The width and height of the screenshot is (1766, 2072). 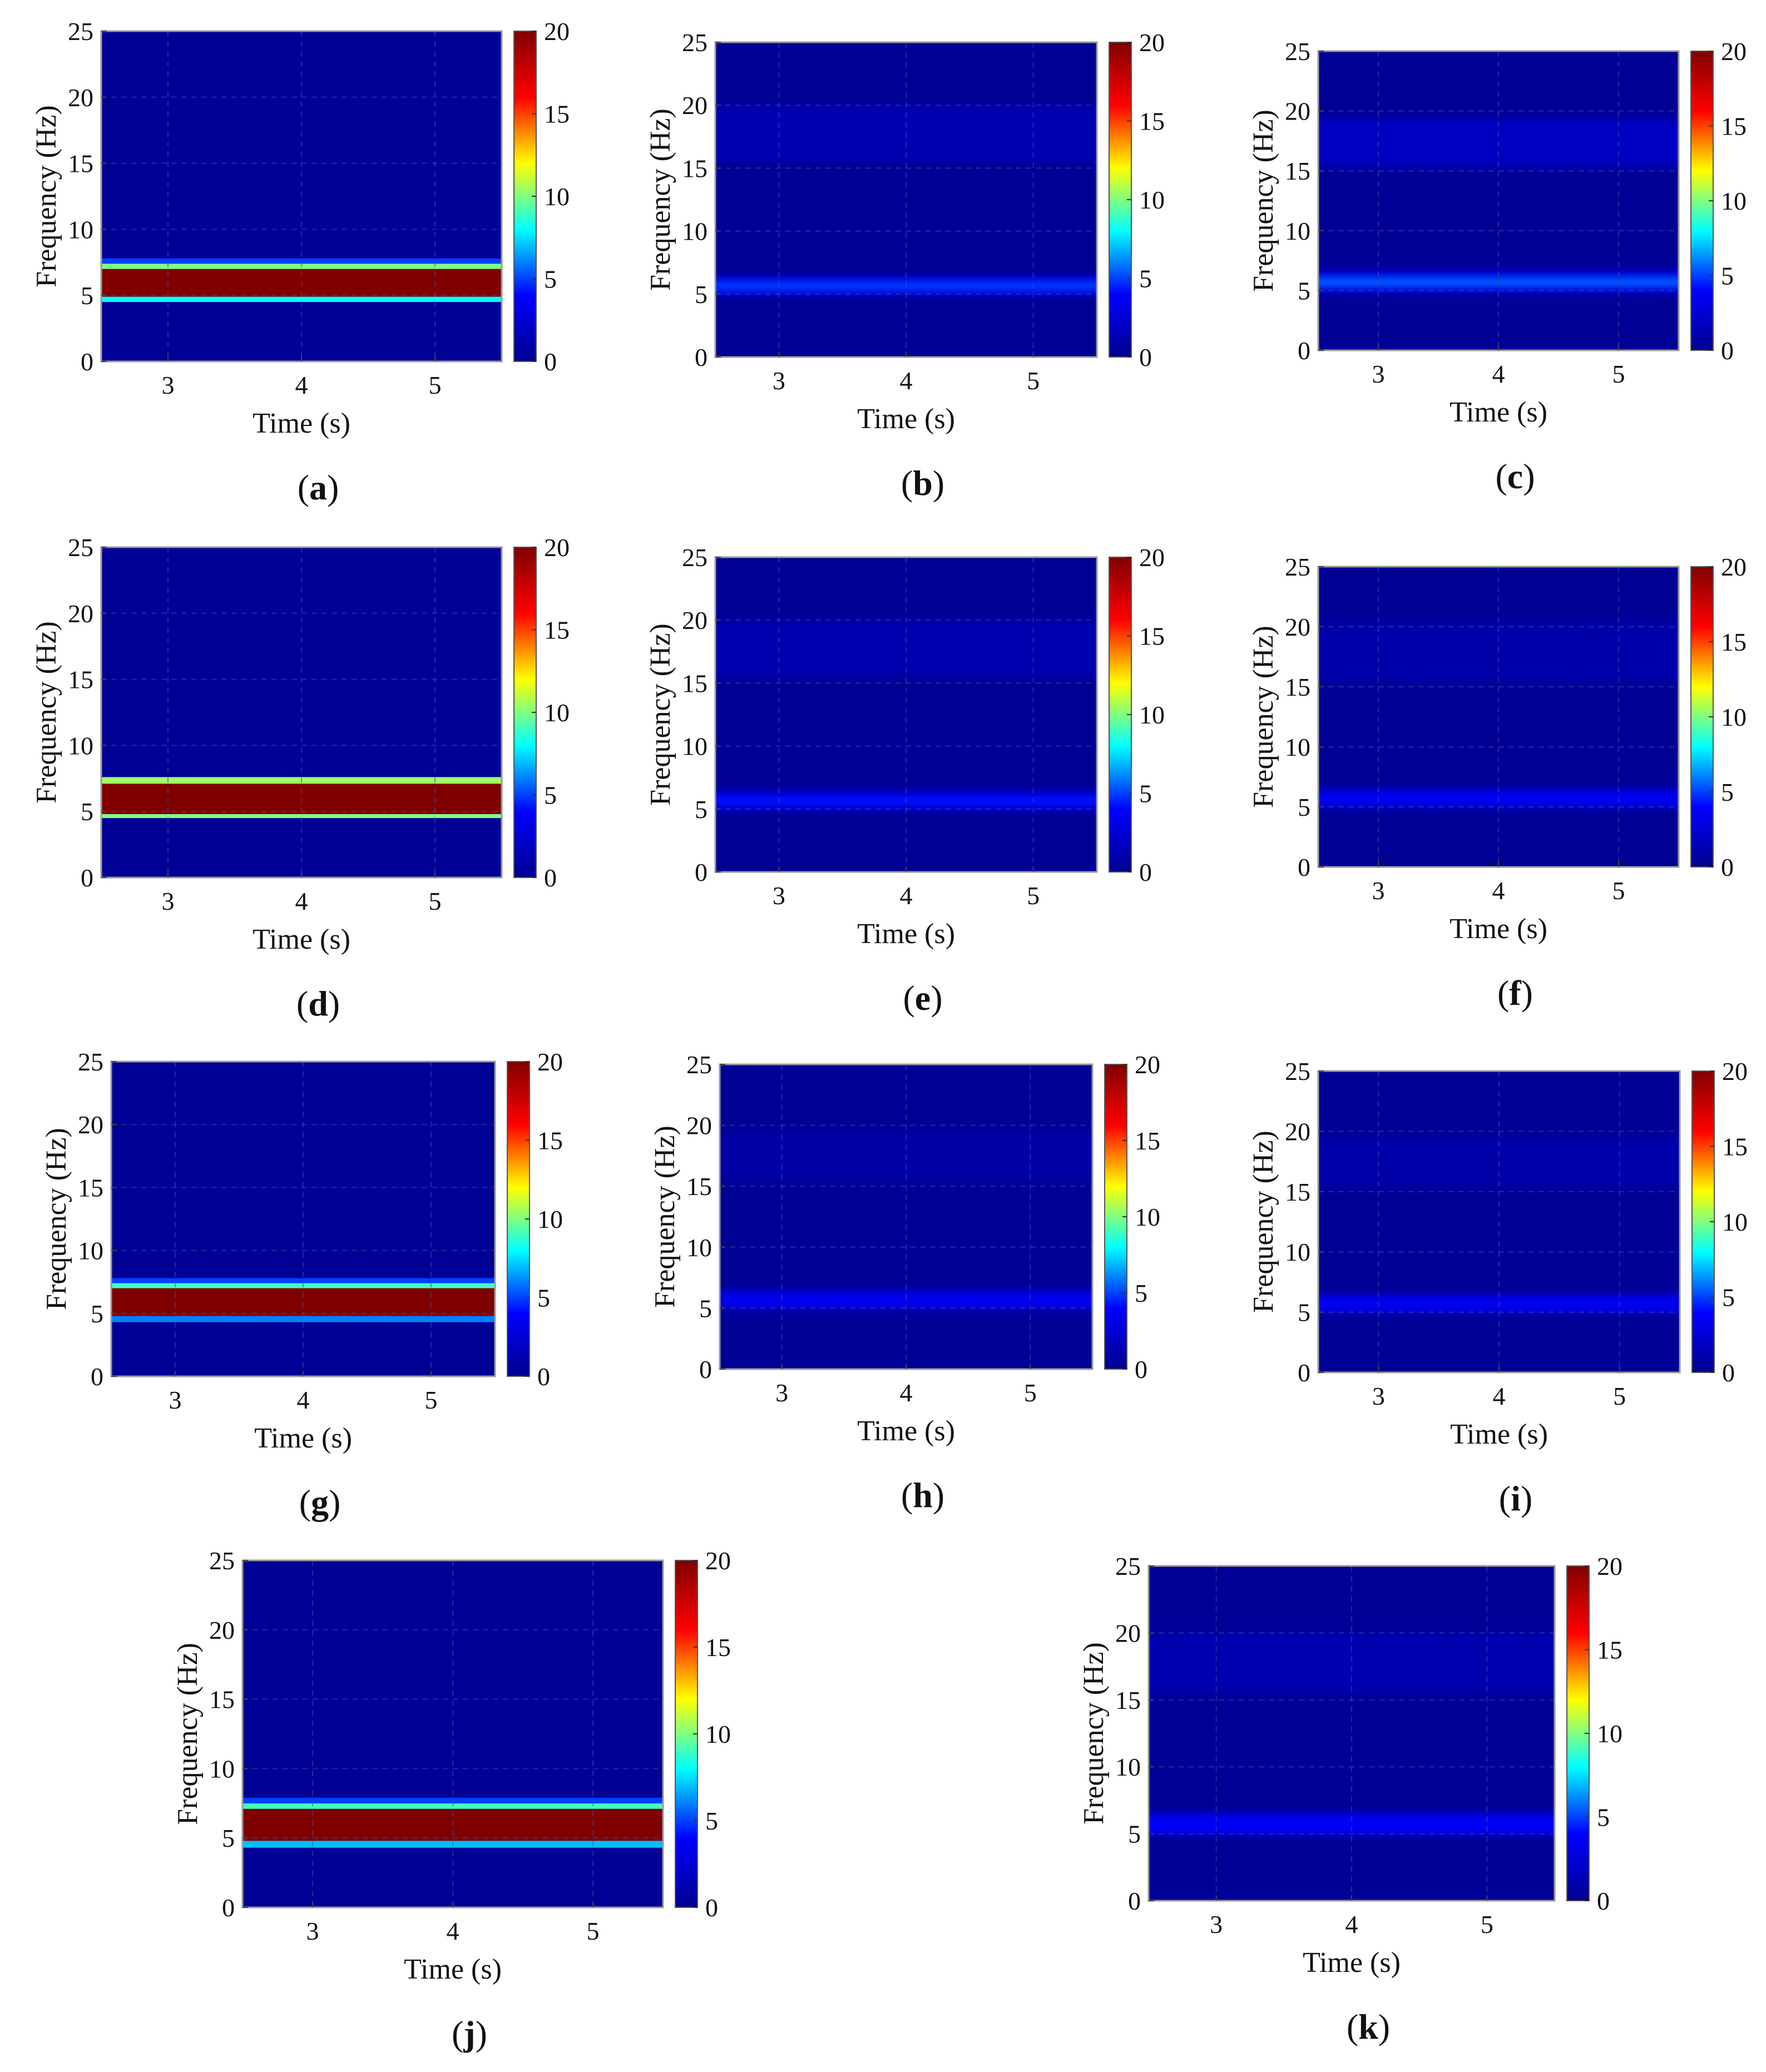 What do you see at coordinates (923, 998) in the screenshot?
I see `panel-caption: (e)` at bounding box center [923, 998].